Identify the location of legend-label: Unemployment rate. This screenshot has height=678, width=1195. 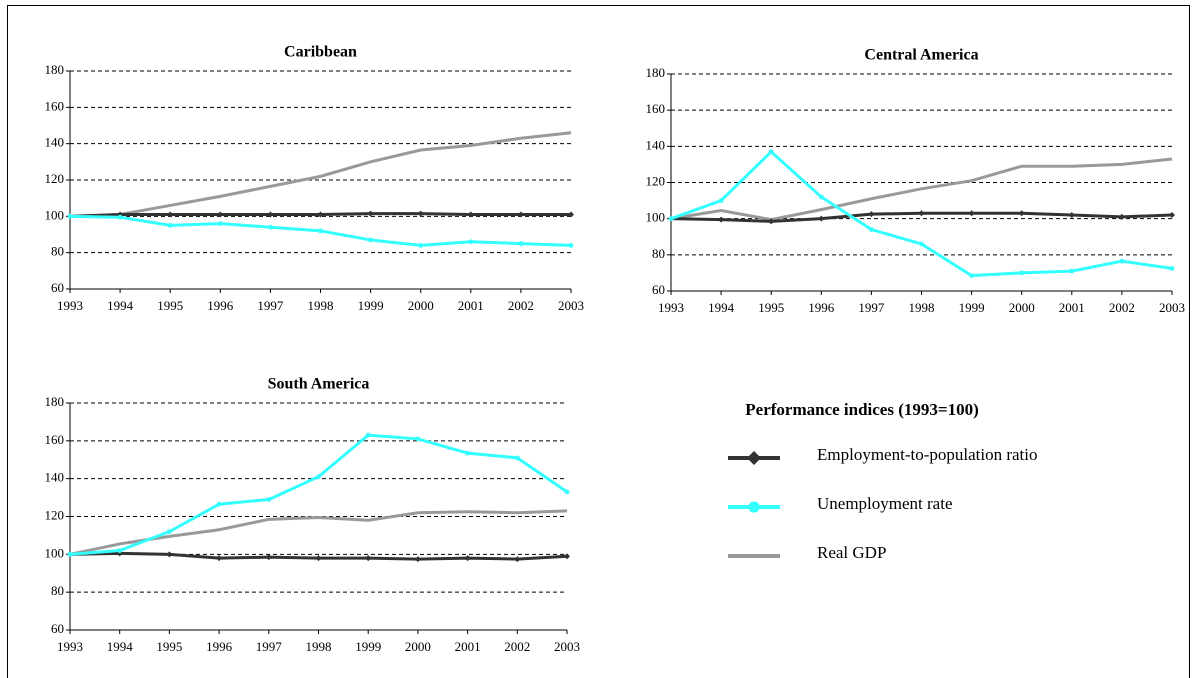
(885, 503).